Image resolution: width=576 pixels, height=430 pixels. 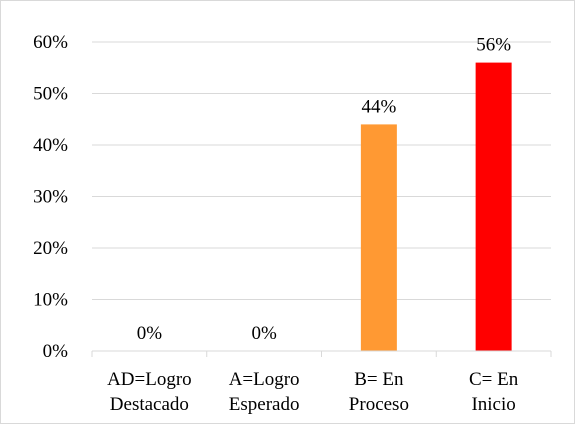 What do you see at coordinates (56, 351) in the screenshot?
I see `y-tick-label: 0%` at bounding box center [56, 351].